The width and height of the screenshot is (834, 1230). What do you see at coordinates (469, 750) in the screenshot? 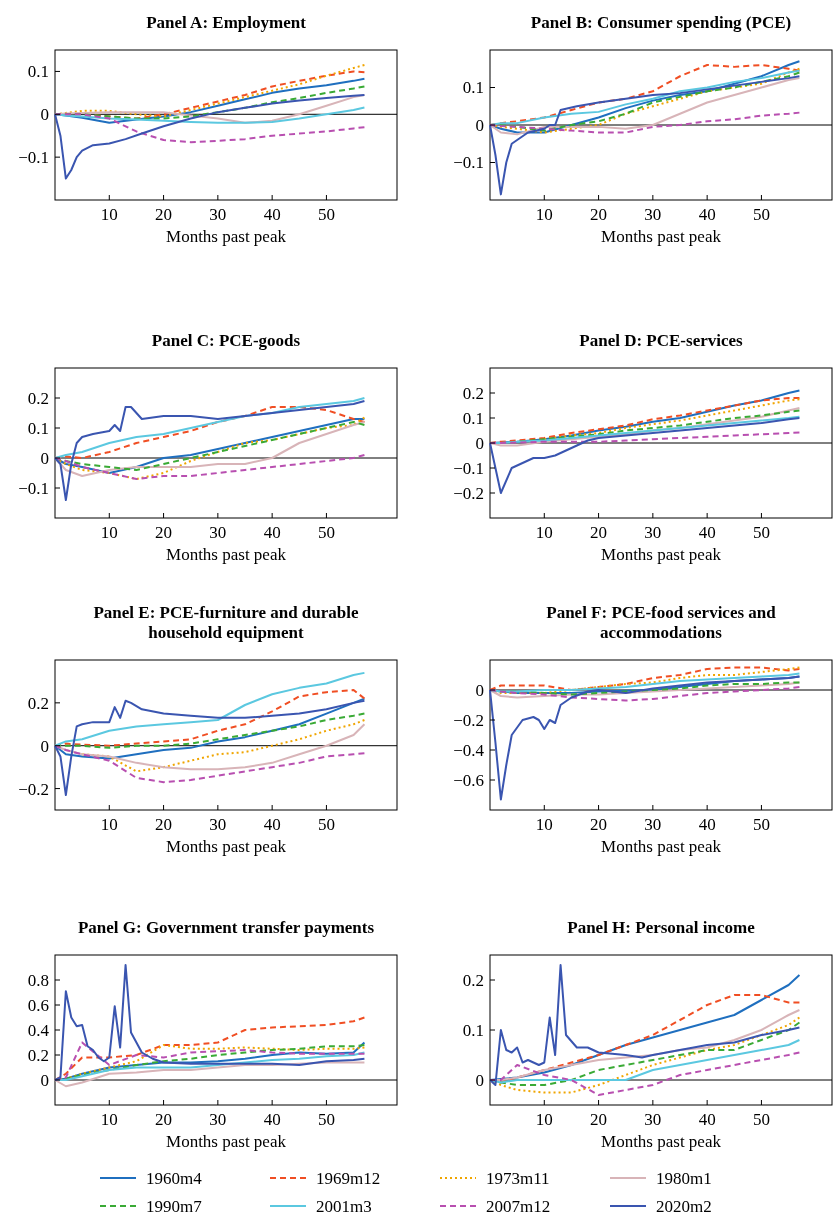
I see `y-tick-label: −0.4` at bounding box center [469, 750].